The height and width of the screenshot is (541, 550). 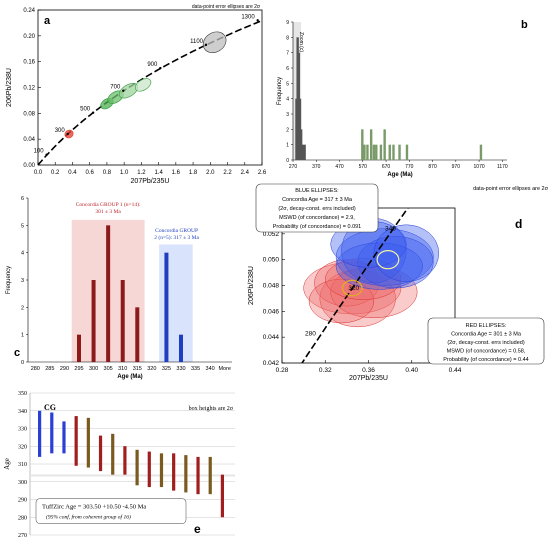 What do you see at coordinates (22, 281) in the screenshot?
I see `y-tick-label: 3` at bounding box center [22, 281].